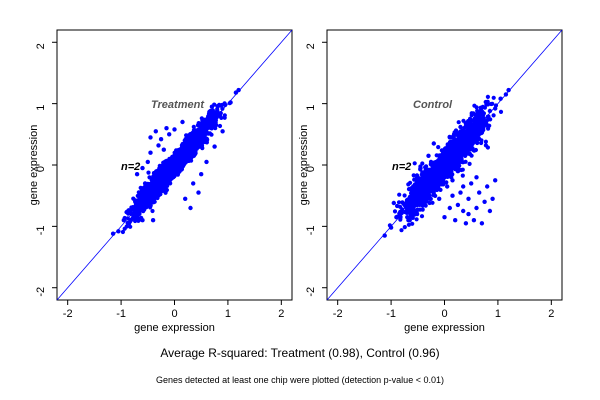 This screenshot has width=600, height=400. I want to click on treatment-y-tick-label-0: -2, so click(41, 292).